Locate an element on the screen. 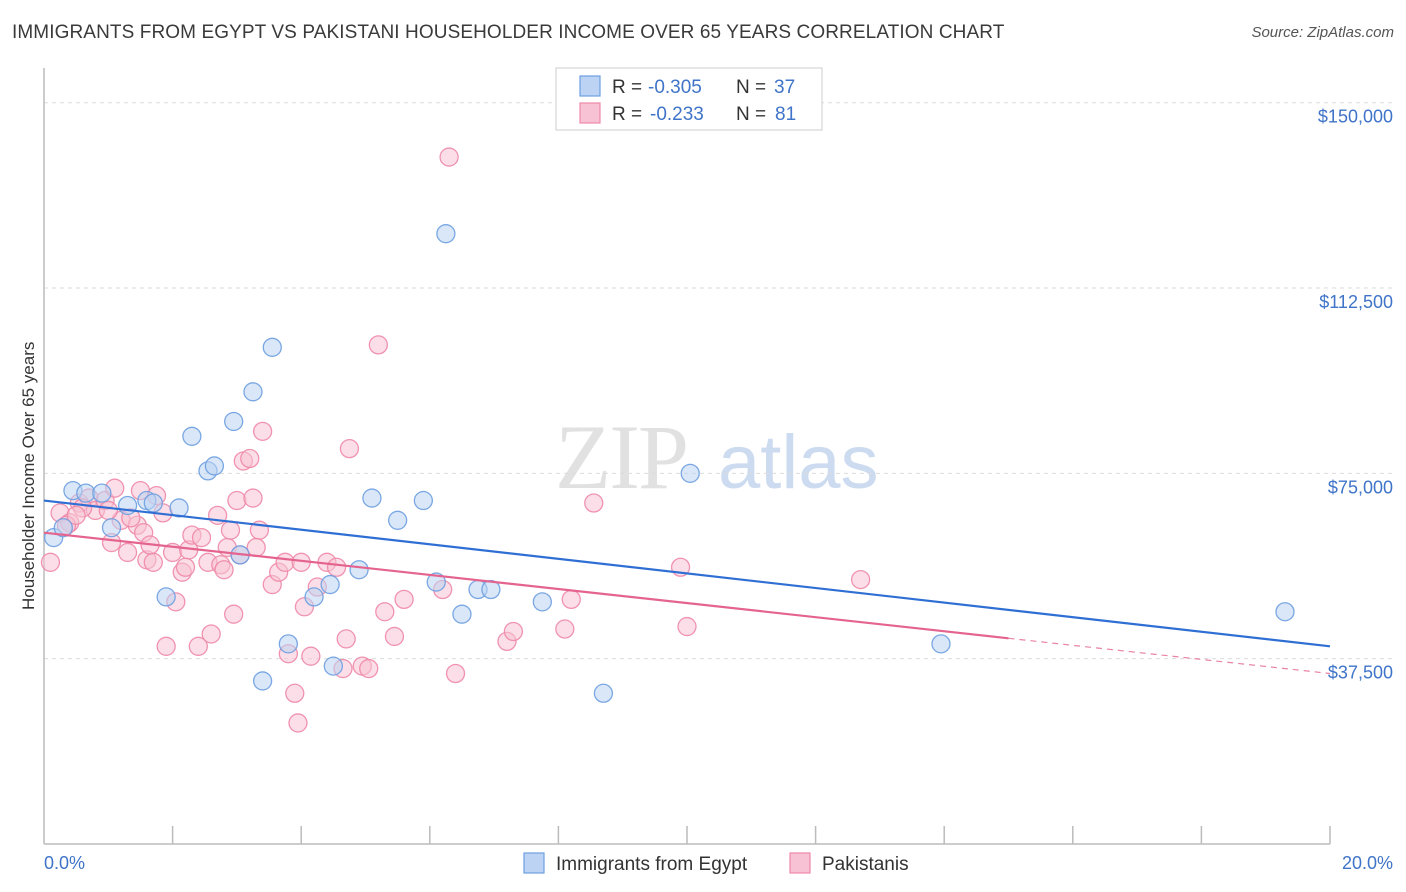  legend-r-label-egypt: R = is located at coordinates (627, 87).